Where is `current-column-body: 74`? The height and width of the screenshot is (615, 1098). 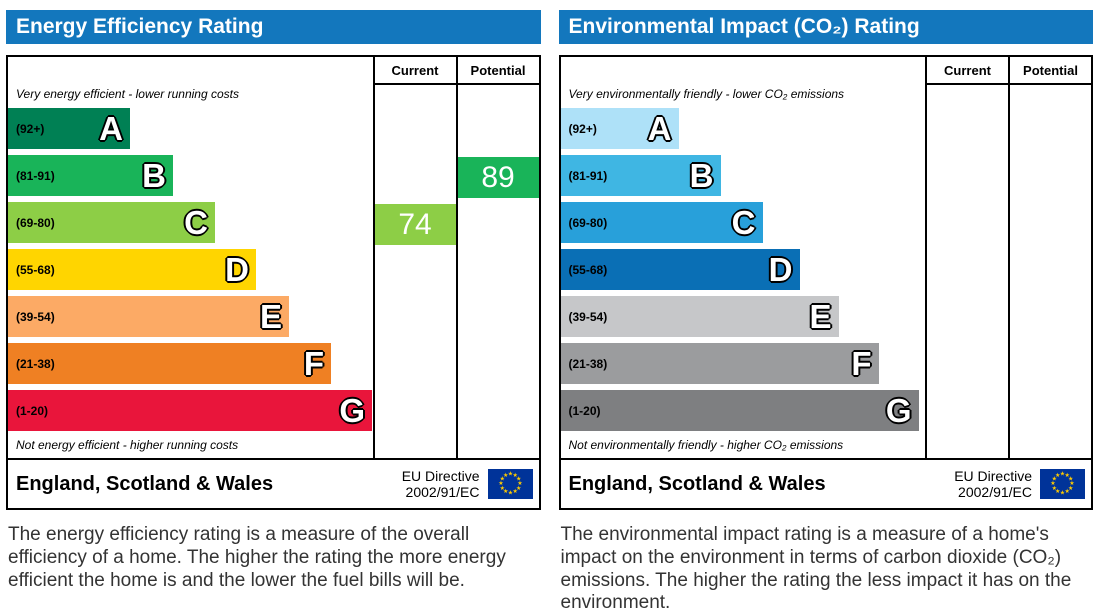
current-column-body: 74 is located at coordinates (415, 271).